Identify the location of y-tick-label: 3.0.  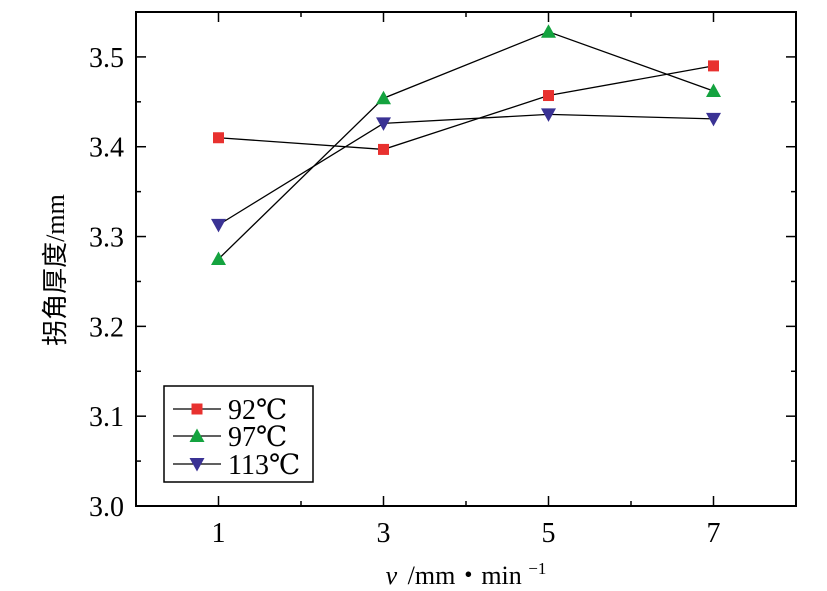
(106, 507).